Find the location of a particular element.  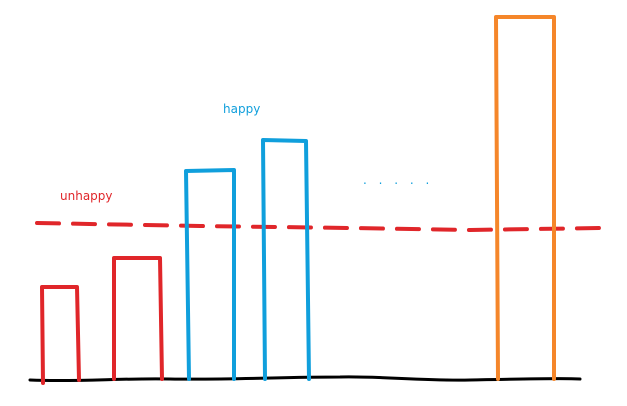

unhappy-label: unhappy is located at coordinates (86, 196).